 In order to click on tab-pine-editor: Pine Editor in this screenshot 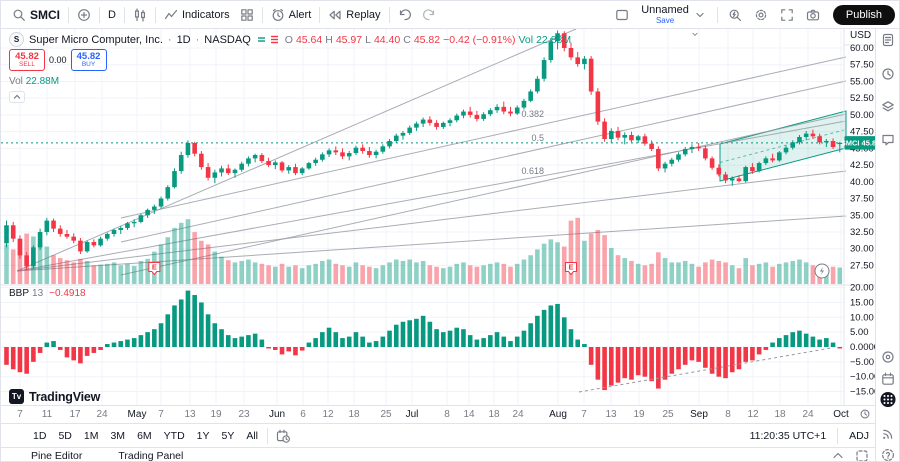, I will do `click(57, 455)`.